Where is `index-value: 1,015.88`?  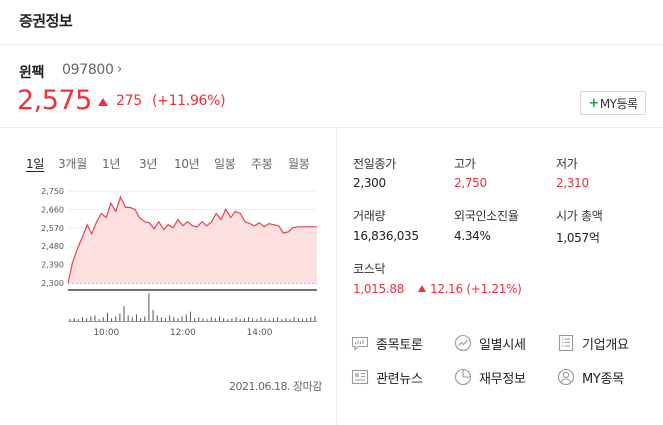
index-value: 1,015.88 is located at coordinates (379, 289).